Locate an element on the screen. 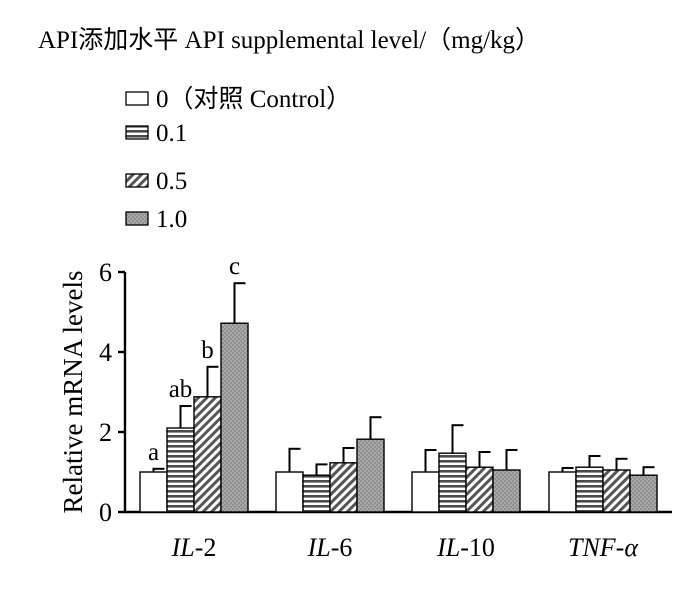  y-tick-label: 2 is located at coordinates (105, 432).